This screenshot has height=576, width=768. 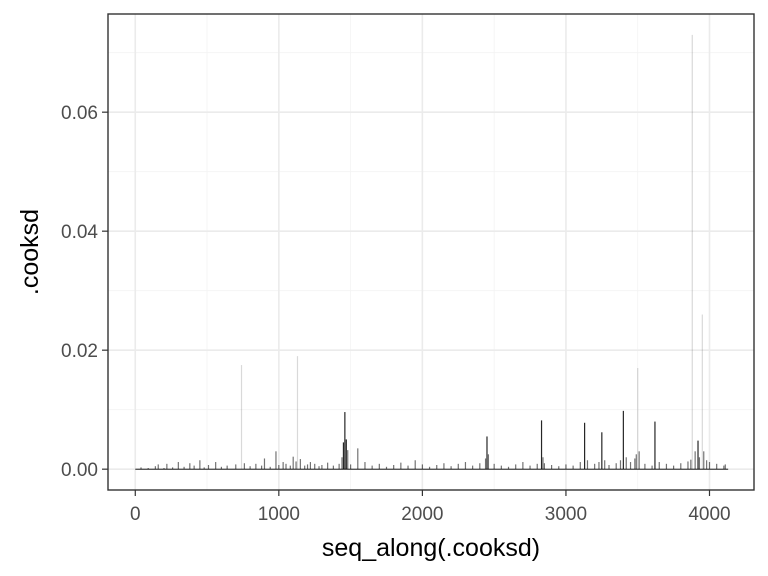 I want to click on x-tick-label: 2000, so click(x=422, y=514).